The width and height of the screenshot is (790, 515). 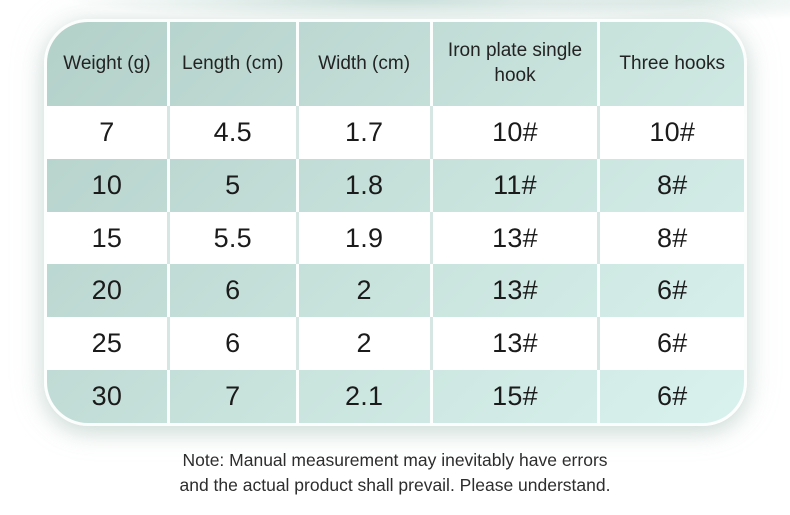 I want to click on table-cell: 11#, so click(x=514, y=185).